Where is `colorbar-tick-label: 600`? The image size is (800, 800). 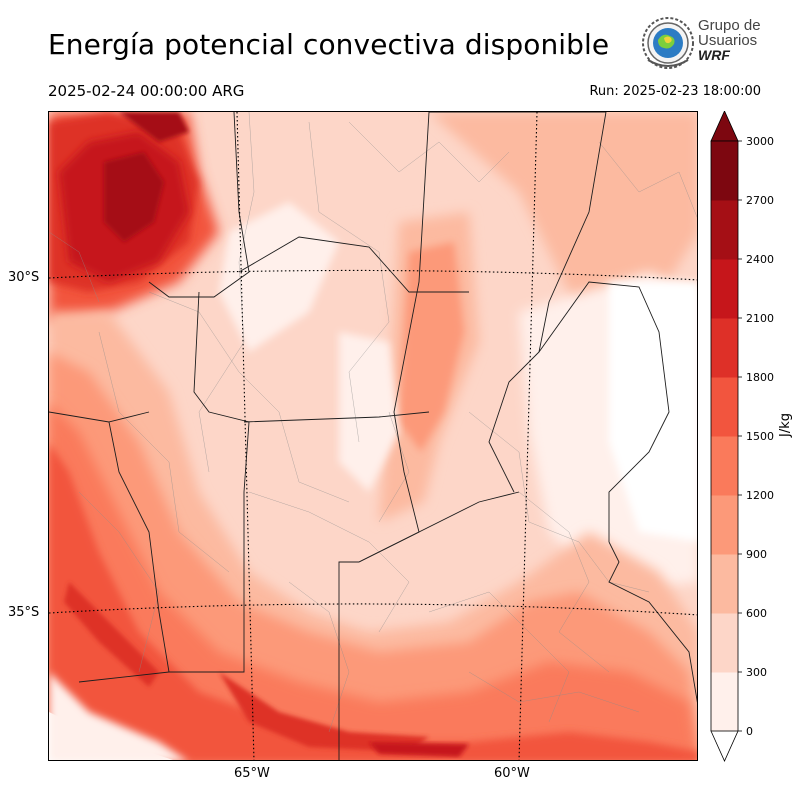
colorbar-tick-label: 600 is located at coordinates (756, 613).